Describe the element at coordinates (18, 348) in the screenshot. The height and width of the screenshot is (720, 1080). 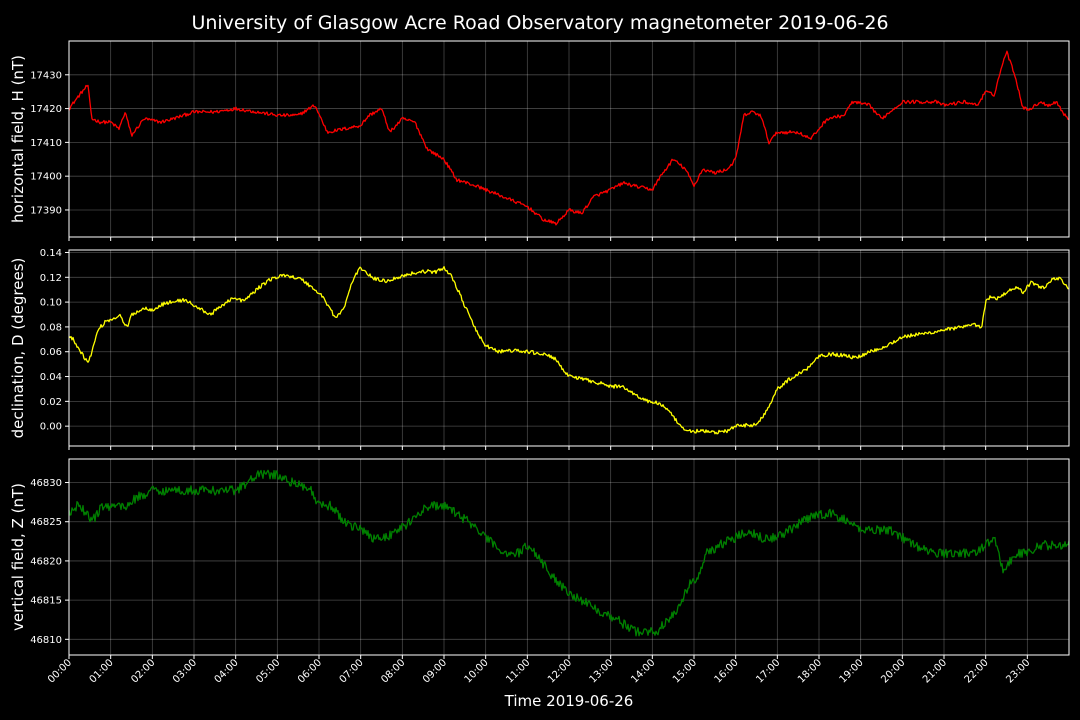
I see `y-axis-label: declination, D (degrees)` at that location.